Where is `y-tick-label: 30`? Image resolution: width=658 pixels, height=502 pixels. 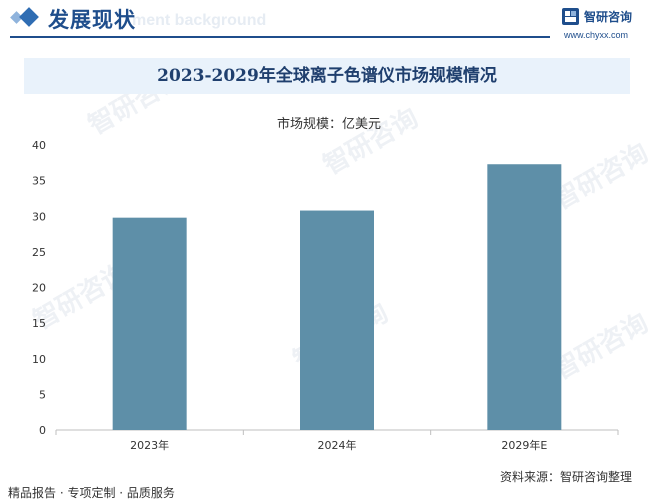 y-tick-label: 30 is located at coordinates (39, 216).